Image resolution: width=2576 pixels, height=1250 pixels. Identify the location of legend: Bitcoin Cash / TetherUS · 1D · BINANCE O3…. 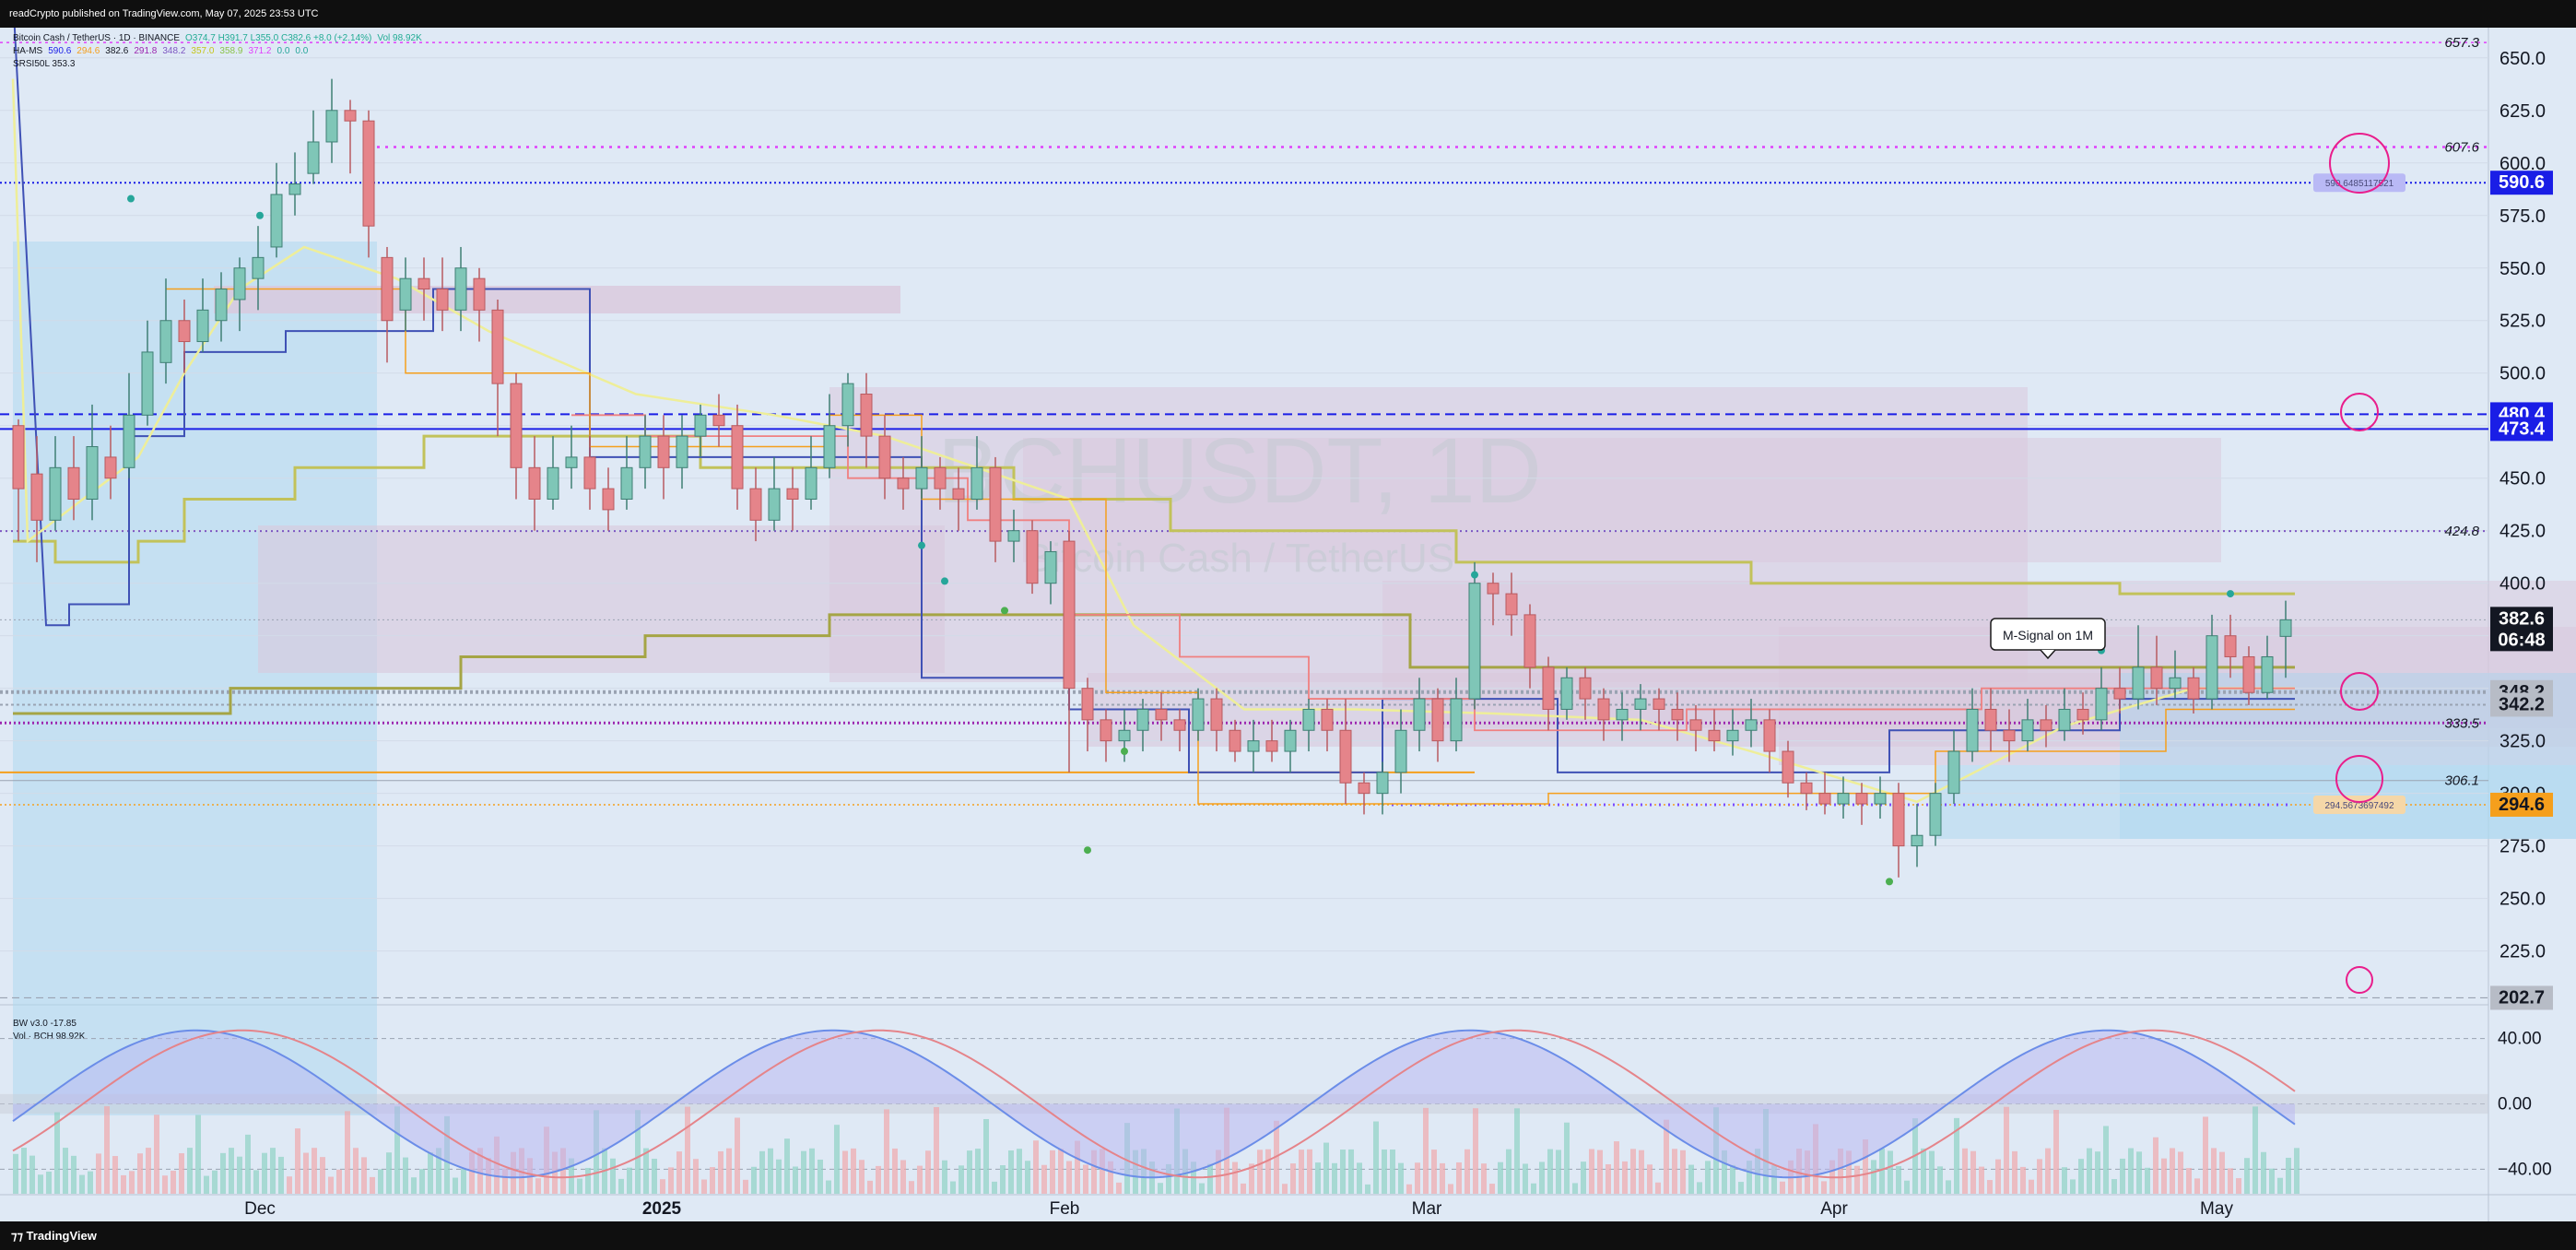
(217, 537).